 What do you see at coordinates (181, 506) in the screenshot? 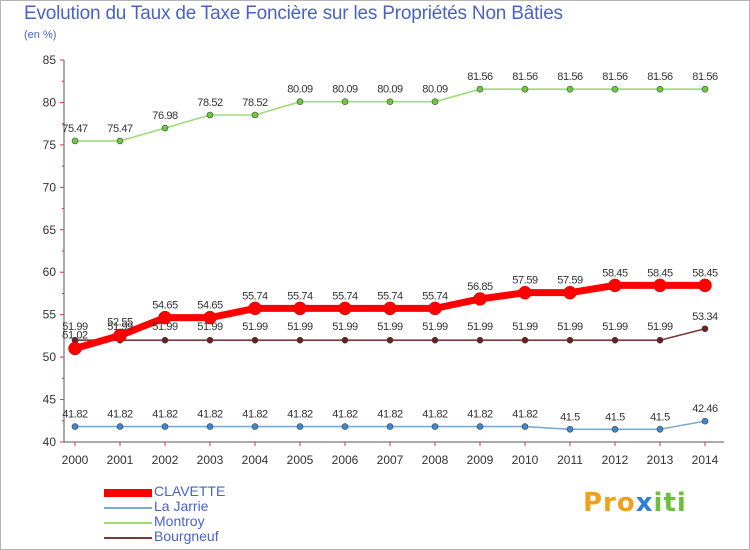
I see `legend-label-la-jarrie: La Jarrie` at bounding box center [181, 506].